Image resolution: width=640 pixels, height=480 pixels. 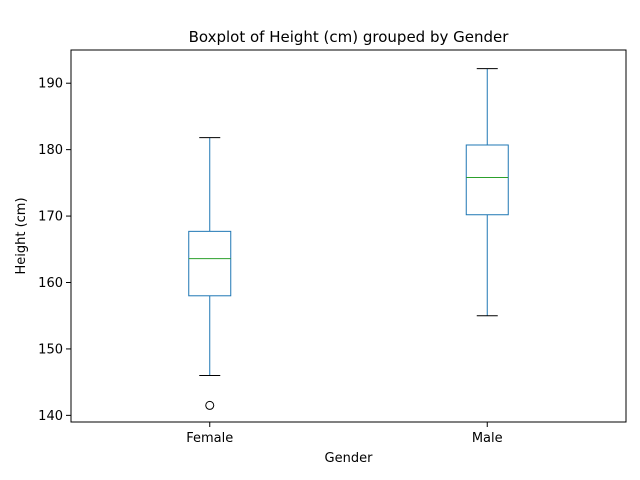 I want to click on outlier-point, so click(x=210, y=405).